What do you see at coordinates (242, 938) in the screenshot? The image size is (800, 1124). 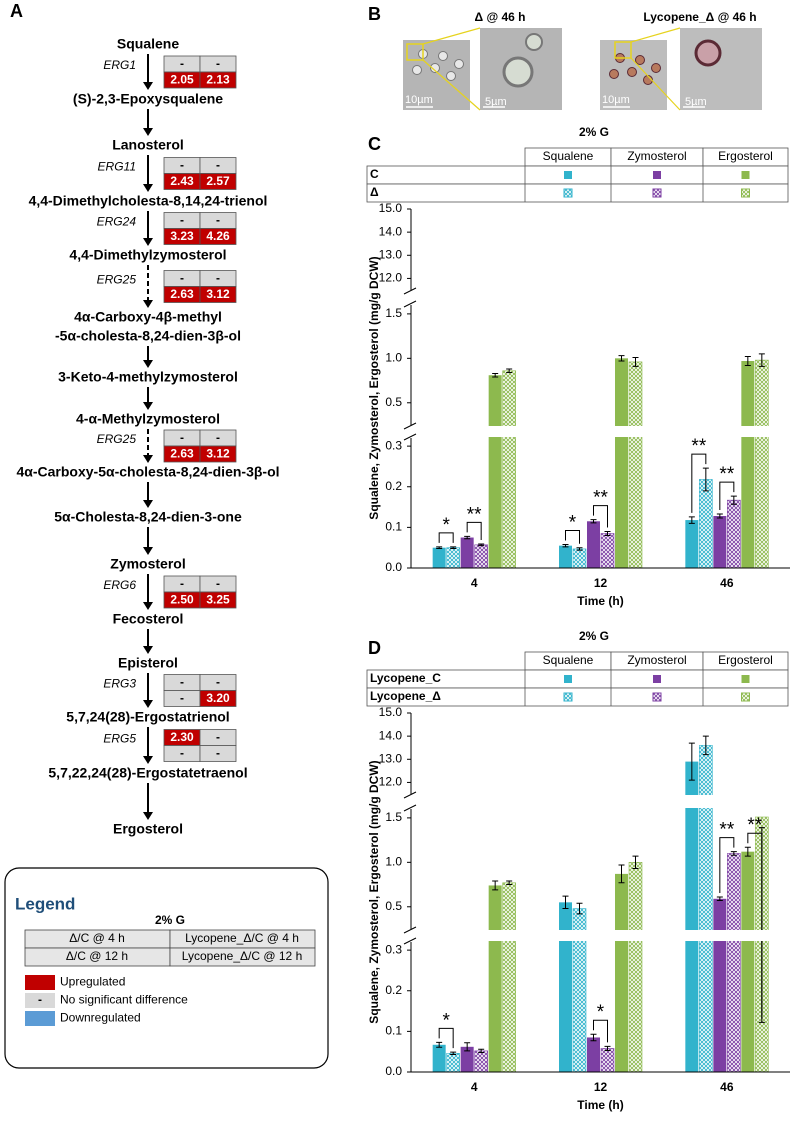 I see `legend-grid-text: Lycopene_Δ/C @ 4 h` at bounding box center [242, 938].